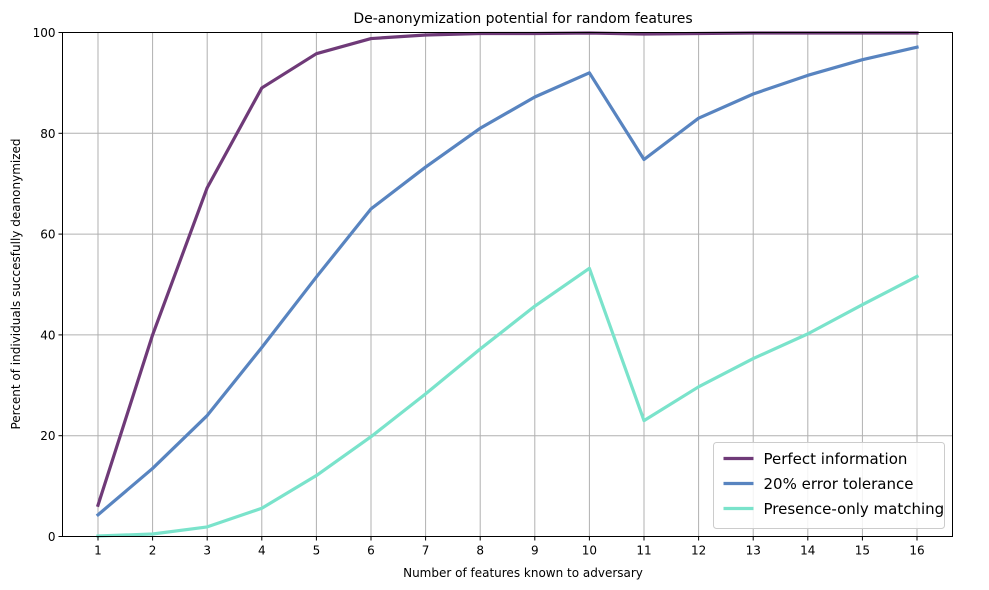  Describe the element at coordinates (523, 573) in the screenshot. I see `x-axis-label: Number of features known to adversary` at that location.